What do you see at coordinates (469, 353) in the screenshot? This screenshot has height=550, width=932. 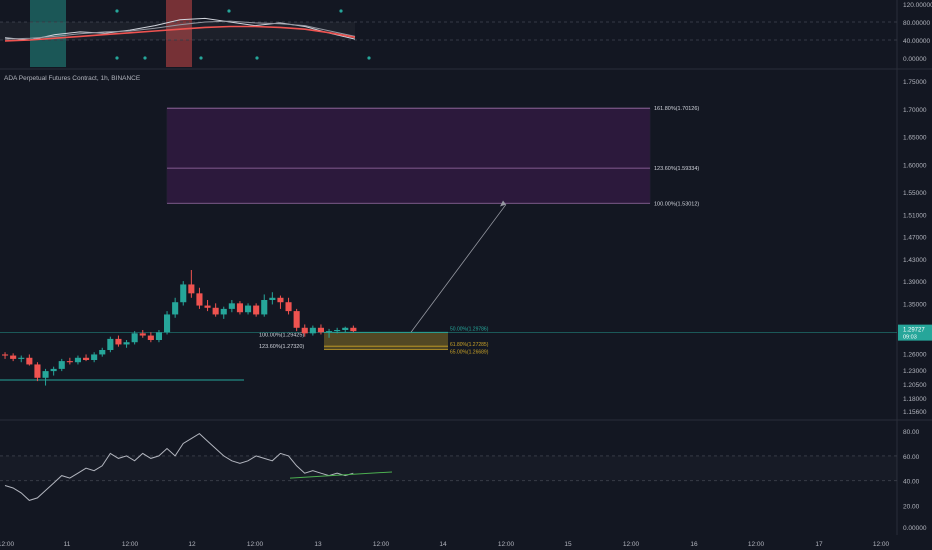 I see `fib-entry-label: 65.00%(1.26689)` at bounding box center [469, 353].